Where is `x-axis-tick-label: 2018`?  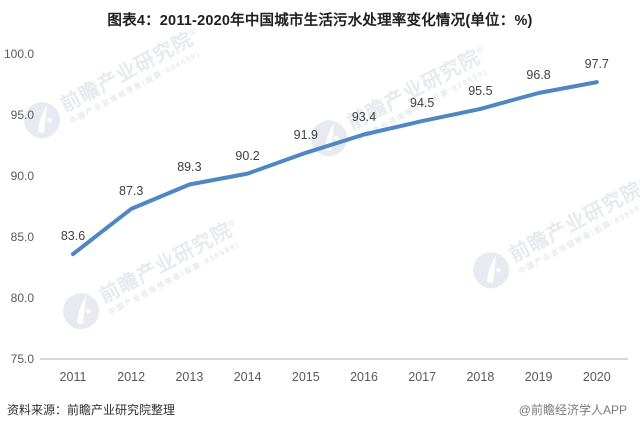
x-axis-tick-label: 2018 is located at coordinates (480, 377).